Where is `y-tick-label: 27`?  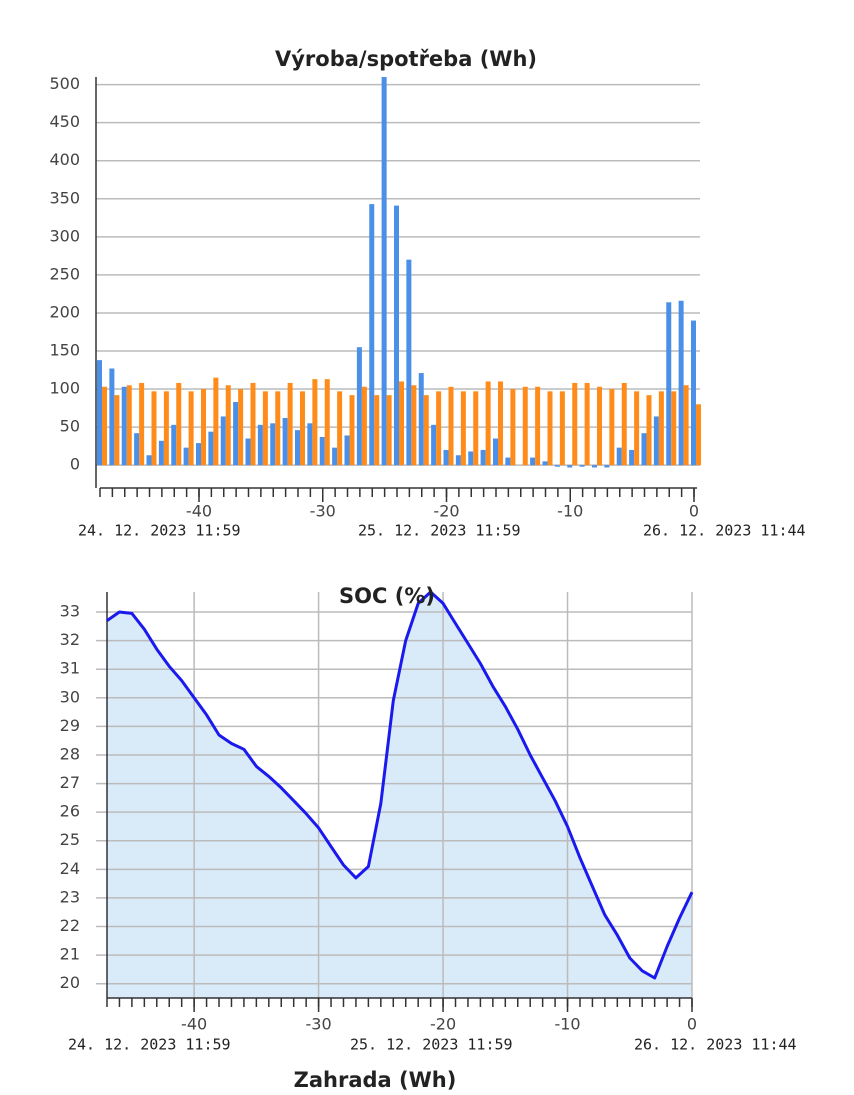
y-tick-label: 27 is located at coordinates (70, 782).